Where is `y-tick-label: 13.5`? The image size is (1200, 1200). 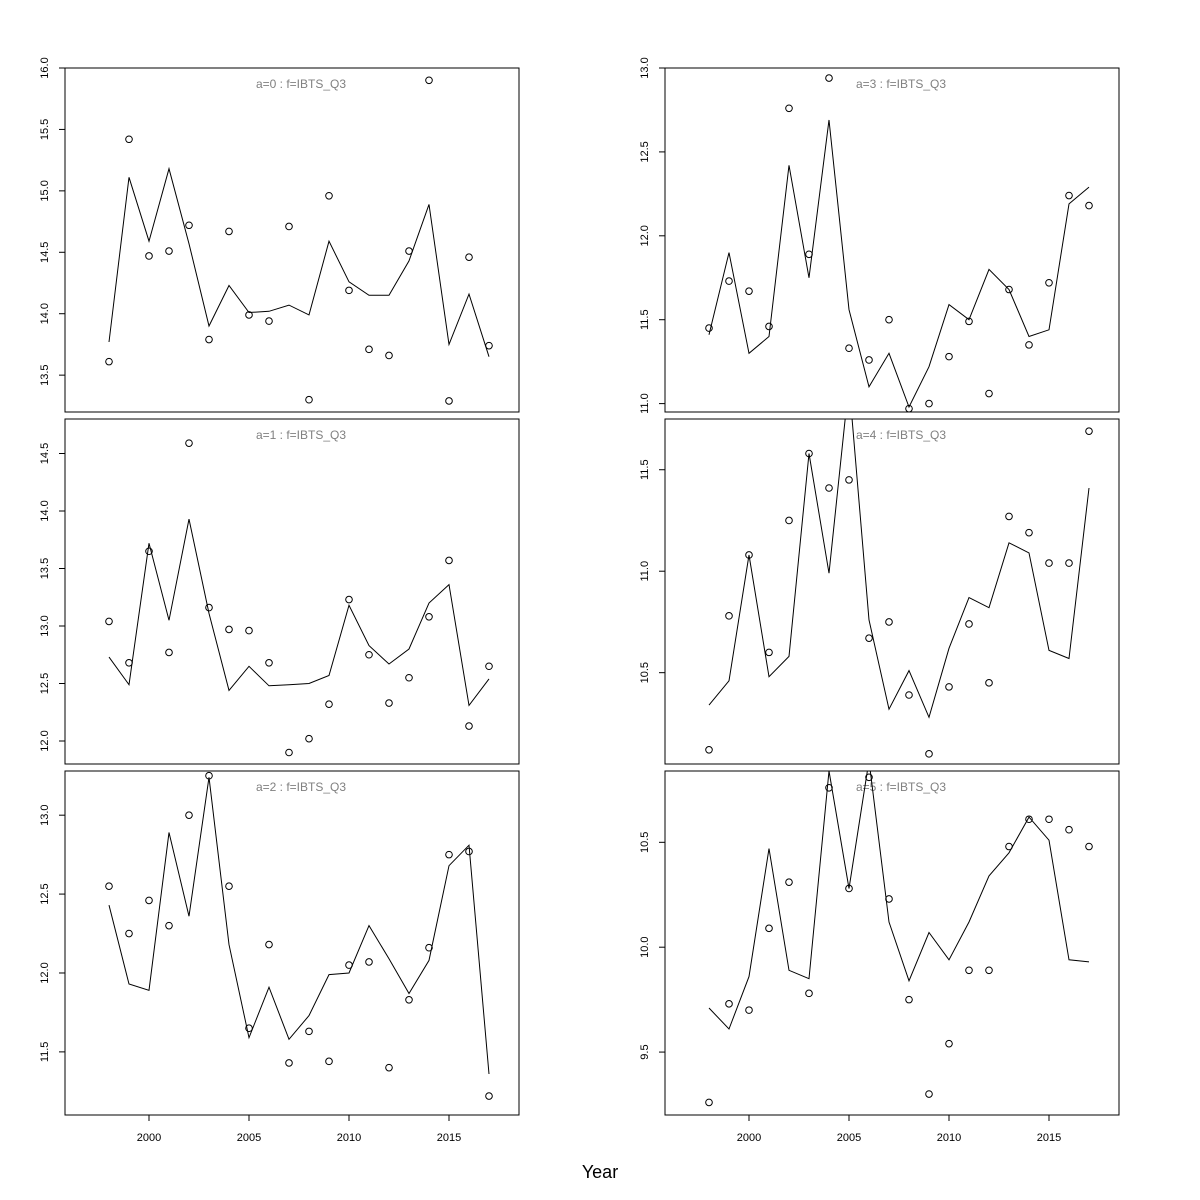 y-tick-label: 13.5 is located at coordinates (45, 568).